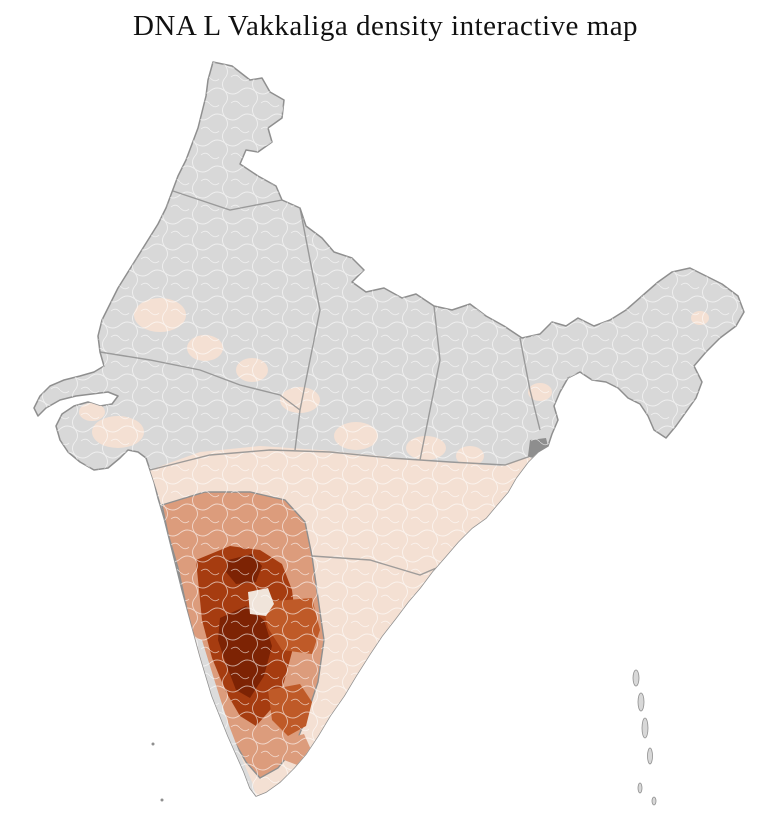  I want to click on page-title: DNA L Vakkaliga density interactive map, so click(385, 26).